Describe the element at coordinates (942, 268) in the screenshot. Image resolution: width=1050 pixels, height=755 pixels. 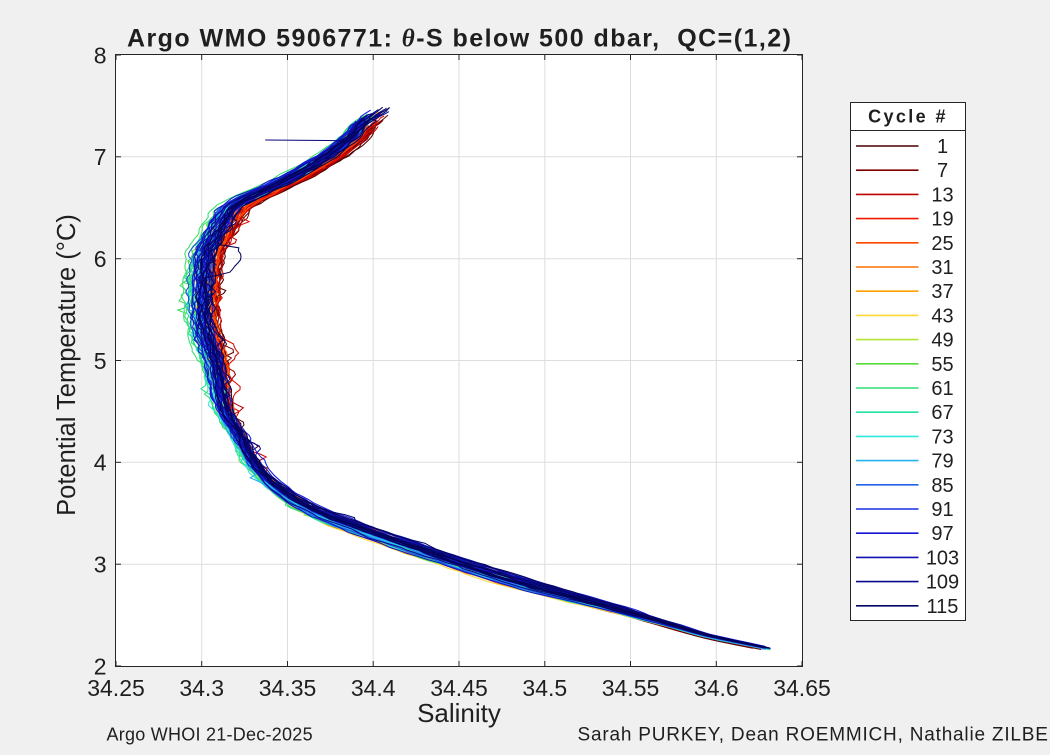
I see `svg-text: 31` at that location.